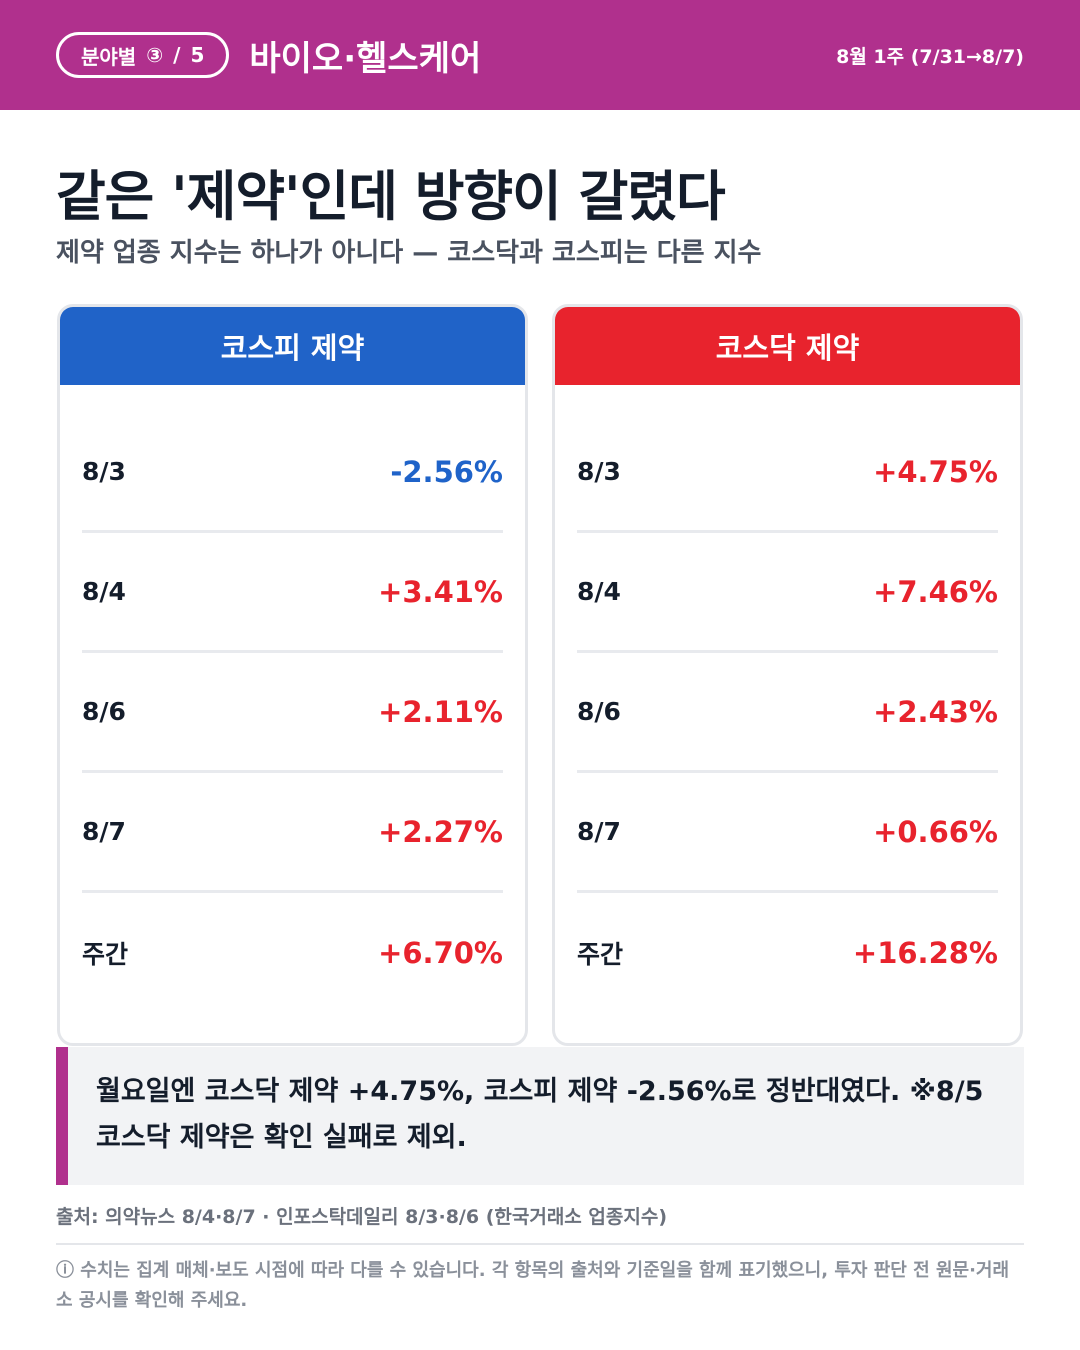 Image resolution: width=1080 pixels, height=1350 pixels. What do you see at coordinates (109, 56) in the screenshot?
I see `series-label: 분야별` at bounding box center [109, 56].